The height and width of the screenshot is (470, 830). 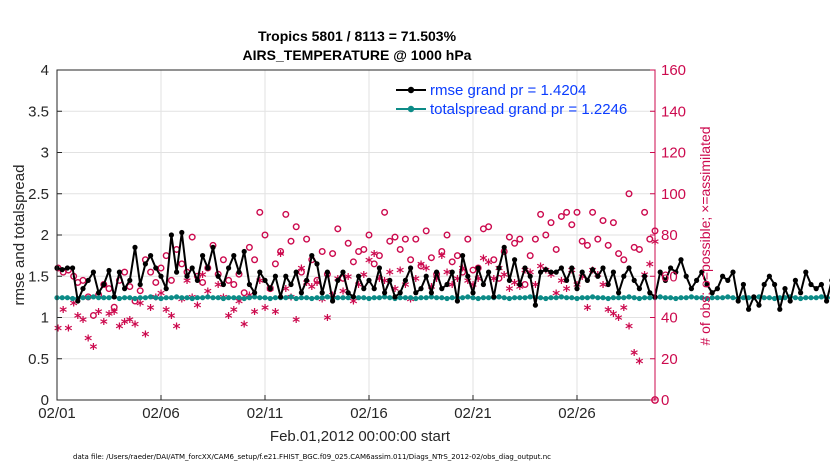 What do you see at coordinates (668, 235) in the screenshot?
I see `right-y-axis: 0 20 40 60 80 100 120 140 160` at bounding box center [668, 235].